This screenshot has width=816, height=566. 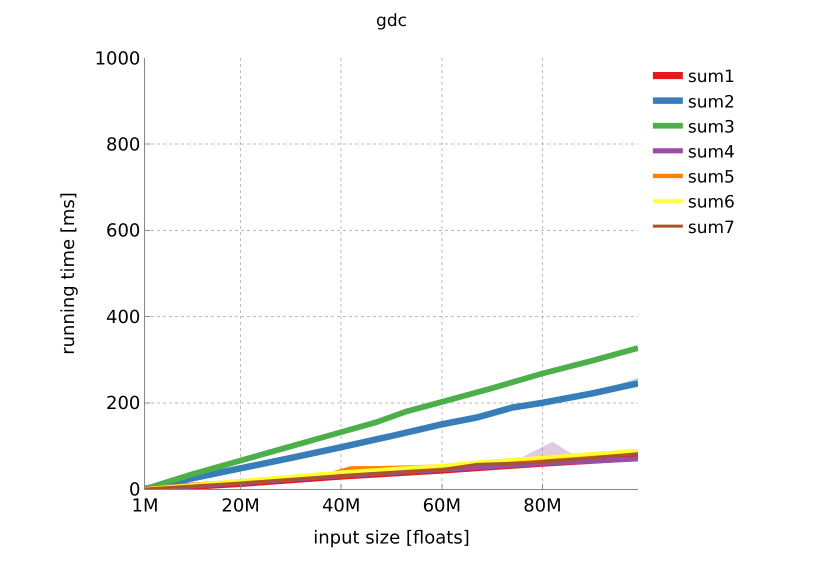 I want to click on x-tick-label: 20M, so click(x=240, y=506).